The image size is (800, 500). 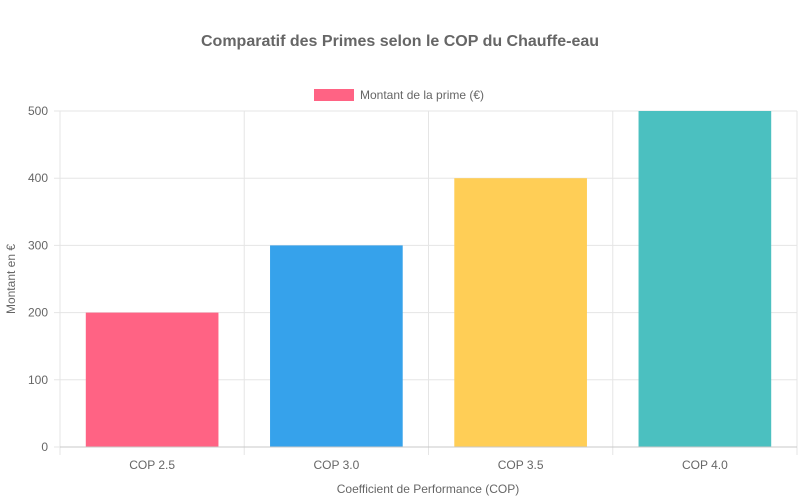 I want to click on y-tick-labels: 0 100 200 300 400 500, so click(x=38, y=279).